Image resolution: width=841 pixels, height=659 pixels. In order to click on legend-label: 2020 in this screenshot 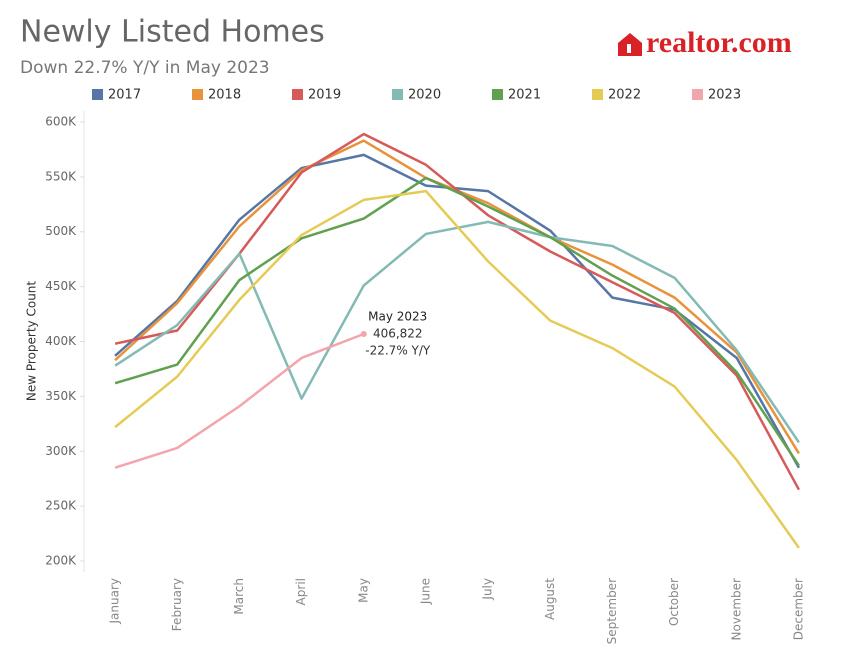, I will do `click(424, 95)`.